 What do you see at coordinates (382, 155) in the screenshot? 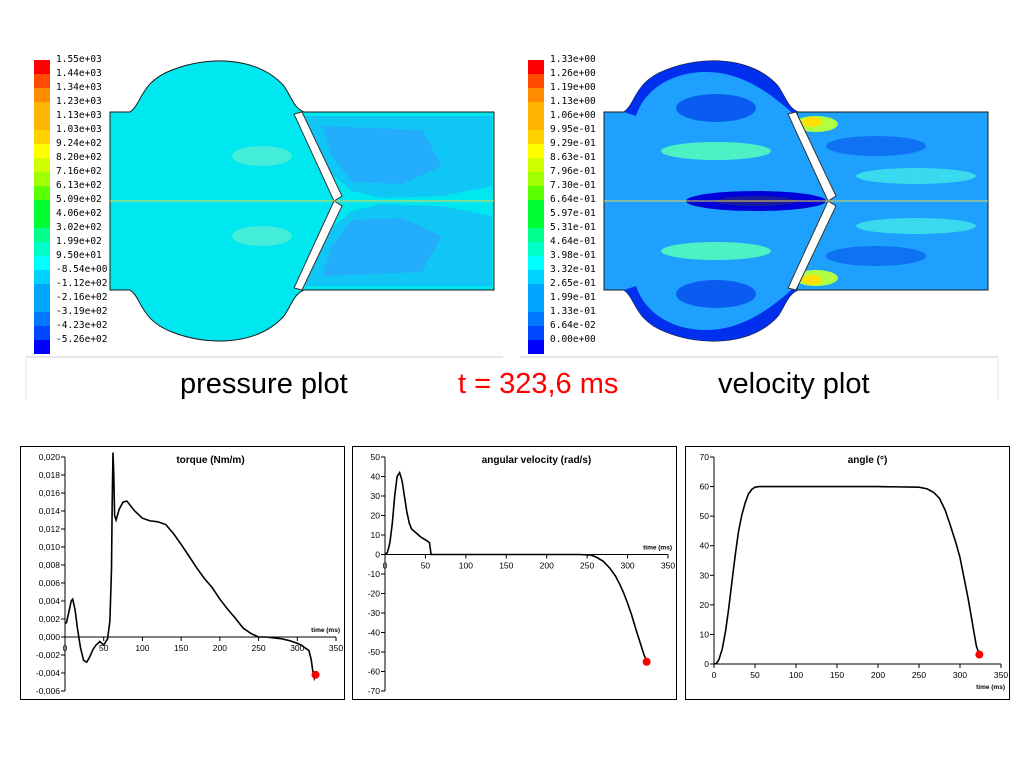
I see `pressure-lower-core-upper` at bounding box center [382, 155].